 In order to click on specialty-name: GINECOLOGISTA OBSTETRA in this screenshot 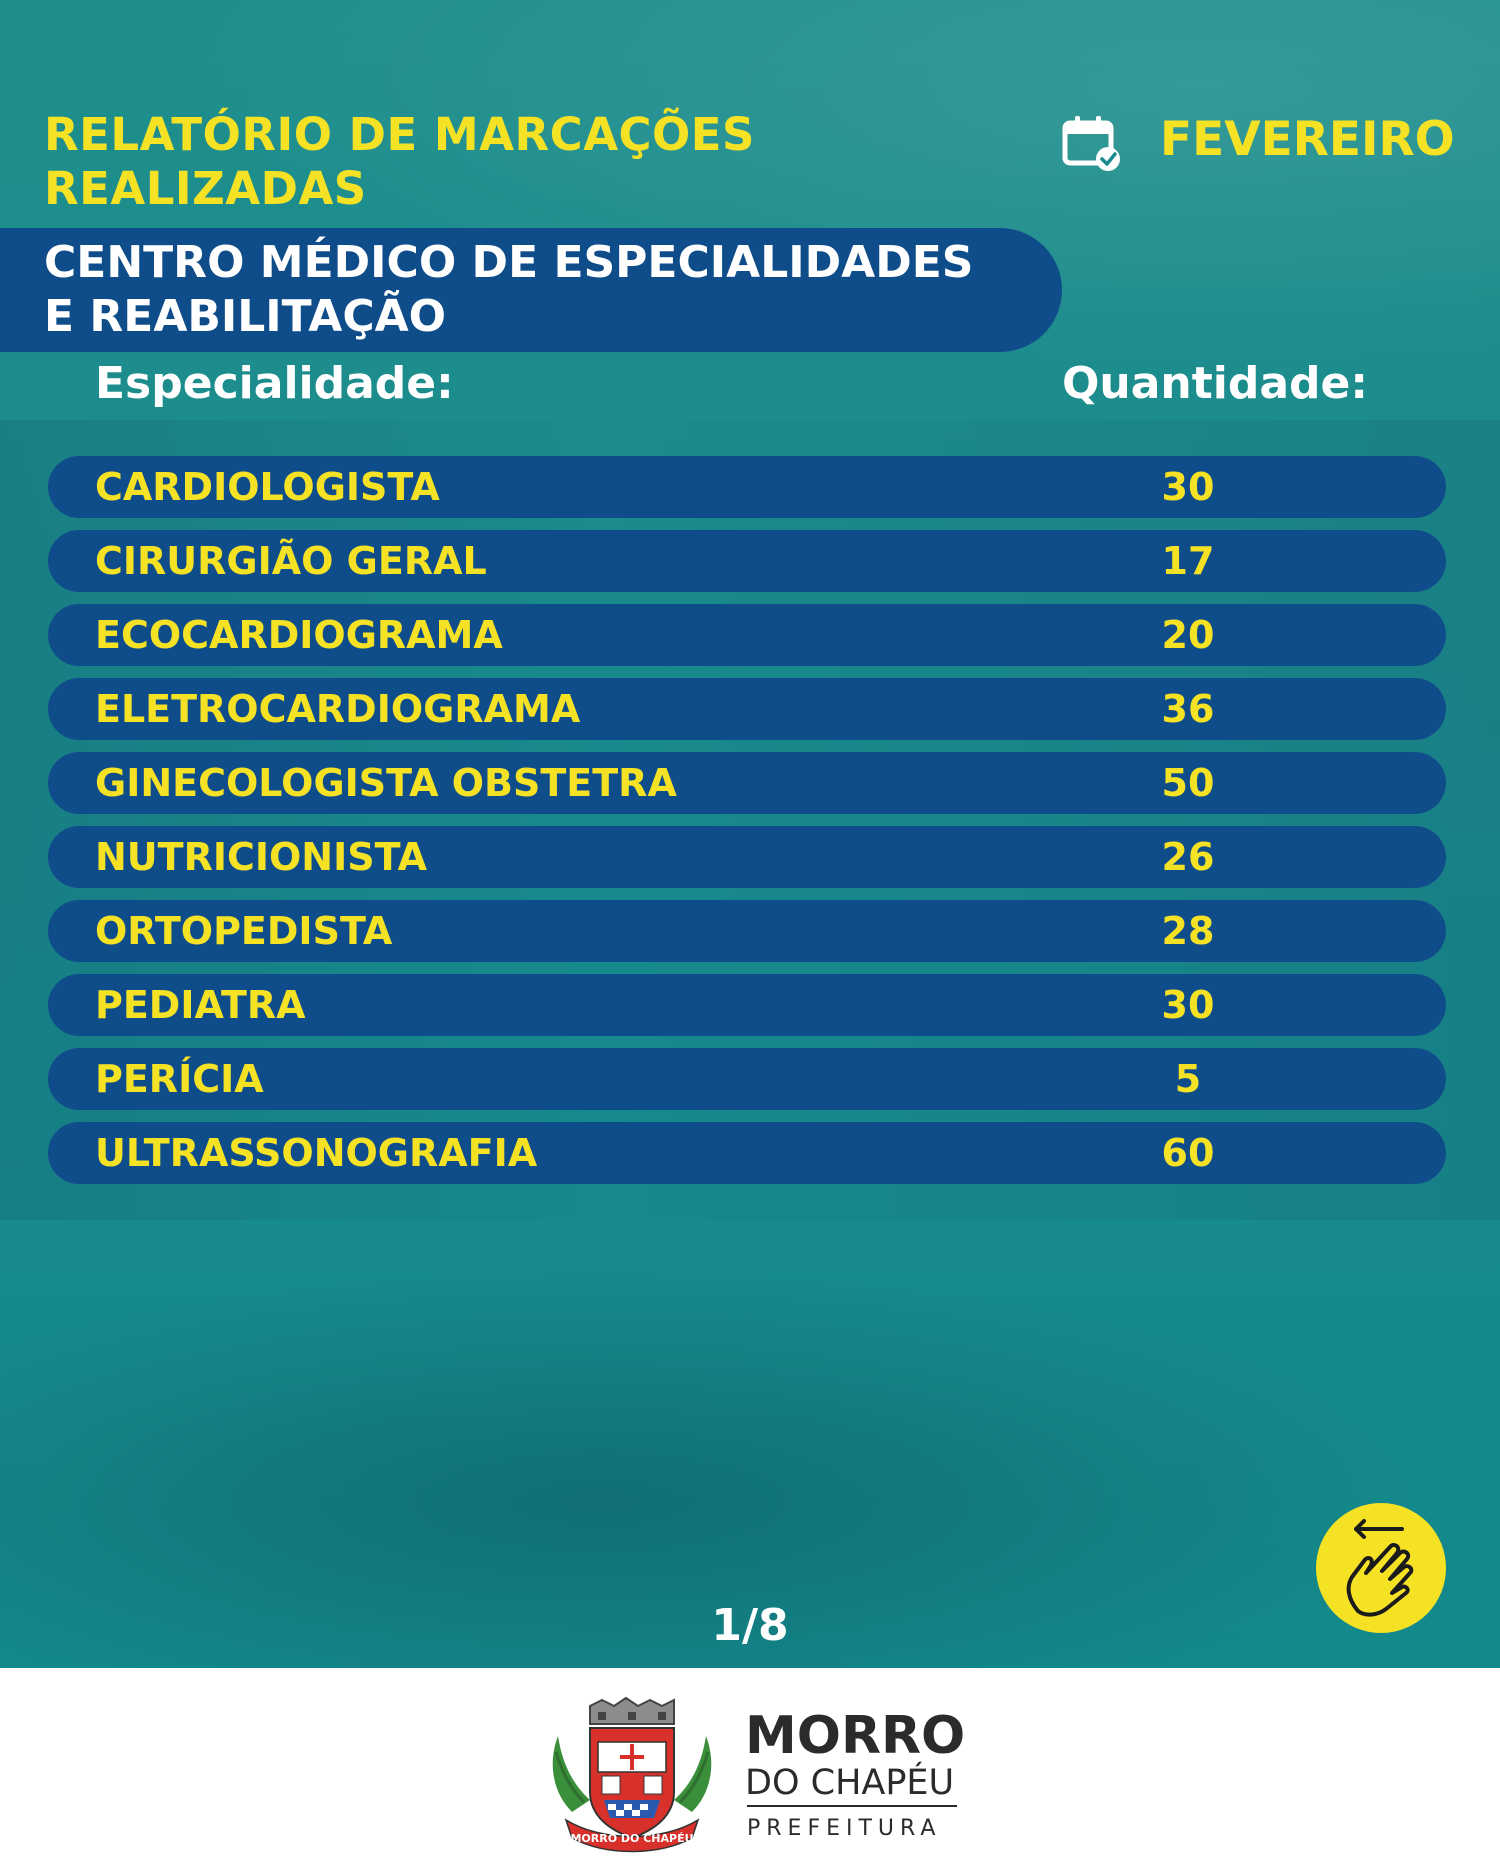, I will do `click(386, 783)`.